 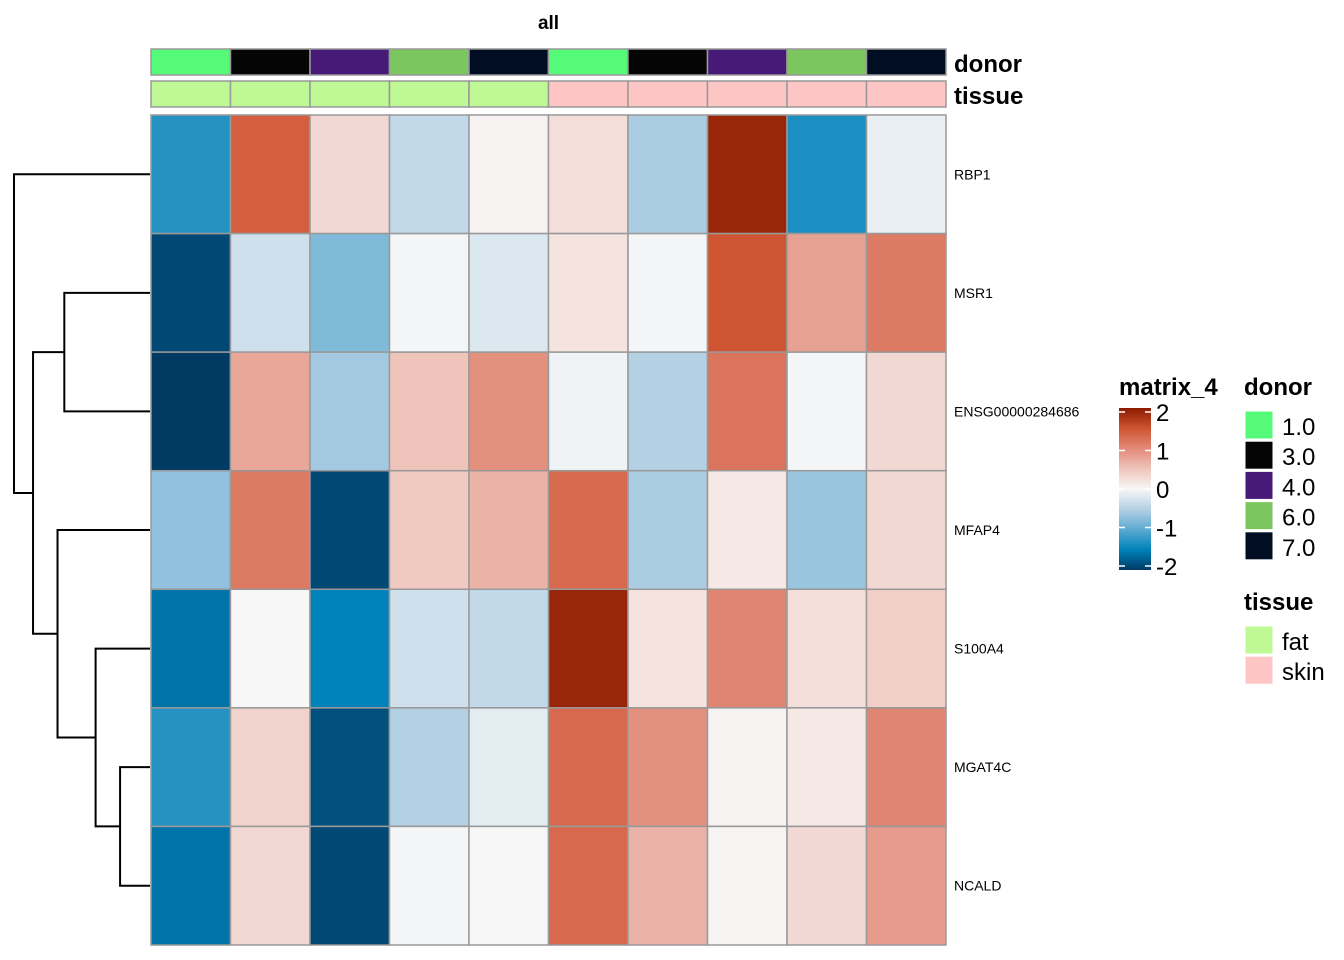 What do you see at coordinates (1166, 567) in the screenshot?
I see `color-legend-tick-label: -2` at bounding box center [1166, 567].